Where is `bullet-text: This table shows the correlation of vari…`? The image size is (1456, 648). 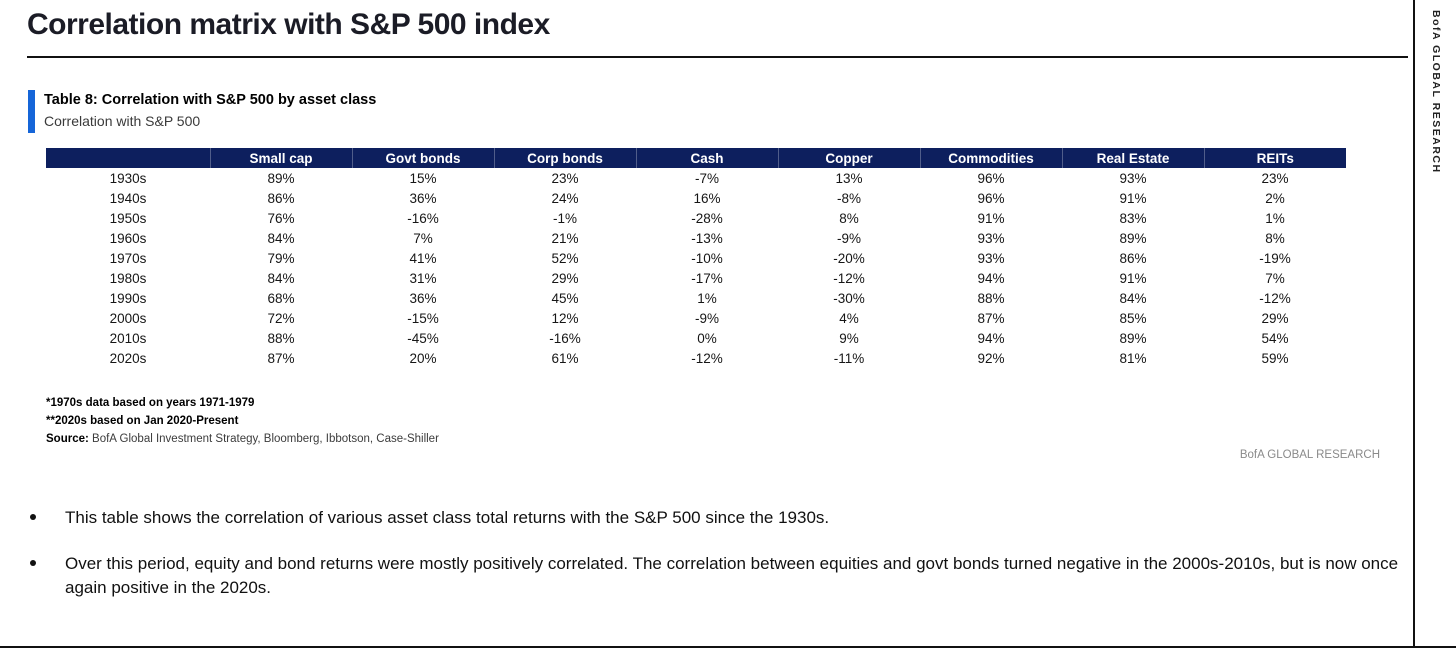 bullet-text: This table shows the correlation of vari… is located at coordinates (447, 517).